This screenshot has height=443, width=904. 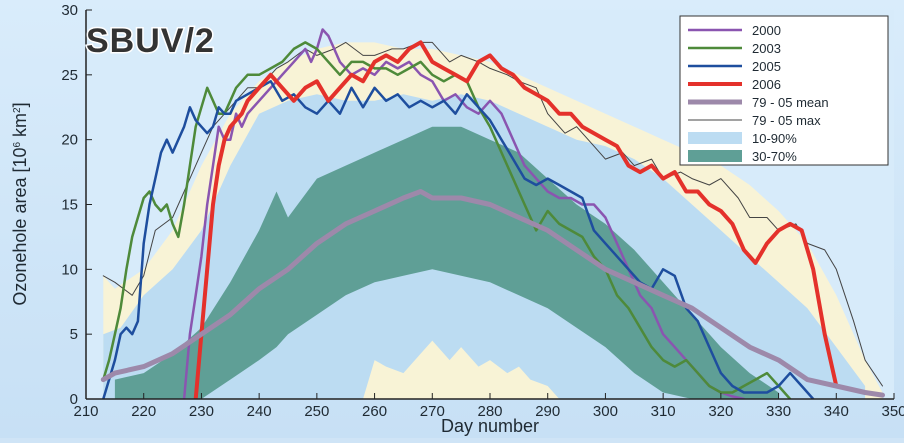 What do you see at coordinates (69, 140) in the screenshot?
I see `y-tick-label: 20` at bounding box center [69, 140].